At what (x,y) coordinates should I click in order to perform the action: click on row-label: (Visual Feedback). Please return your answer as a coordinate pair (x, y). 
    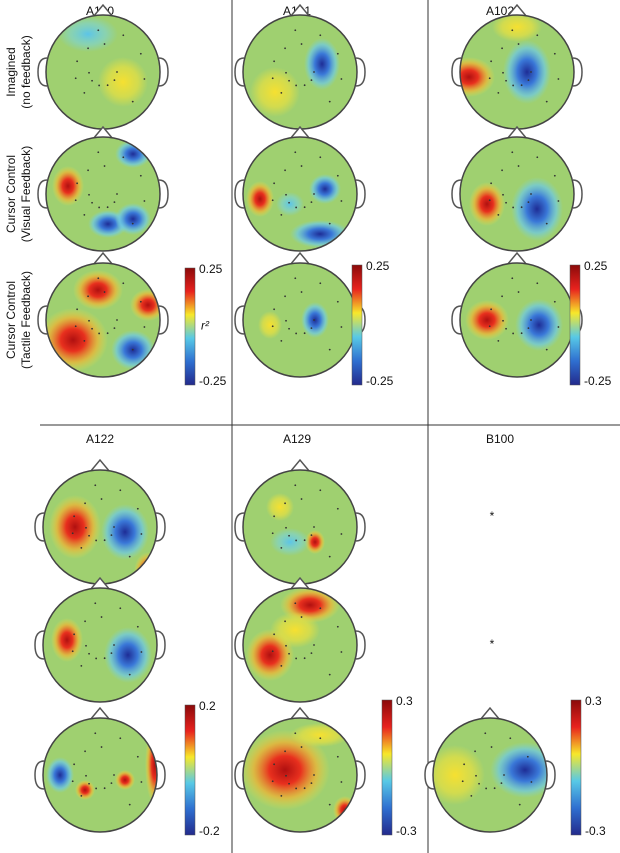
    Looking at the image, I should click on (26, 194).